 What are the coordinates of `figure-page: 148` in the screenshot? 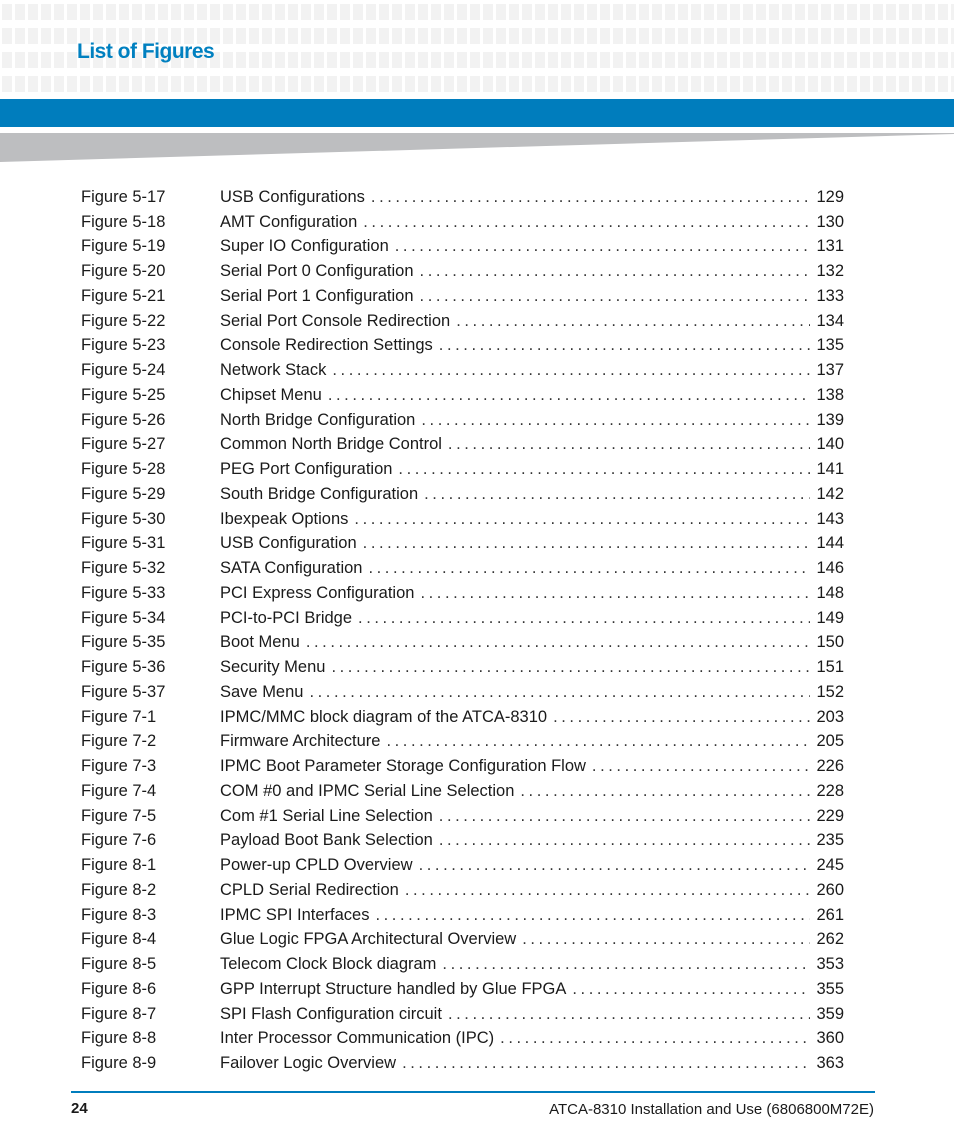 It's located at (830, 592).